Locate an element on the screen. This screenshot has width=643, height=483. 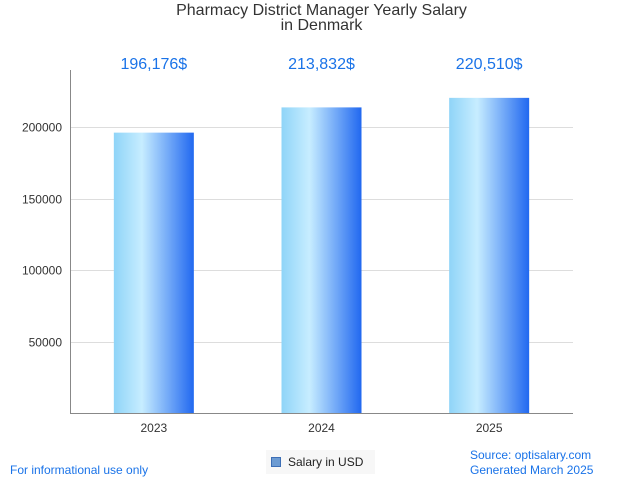
legend: Salary in USD is located at coordinates (321, 462).